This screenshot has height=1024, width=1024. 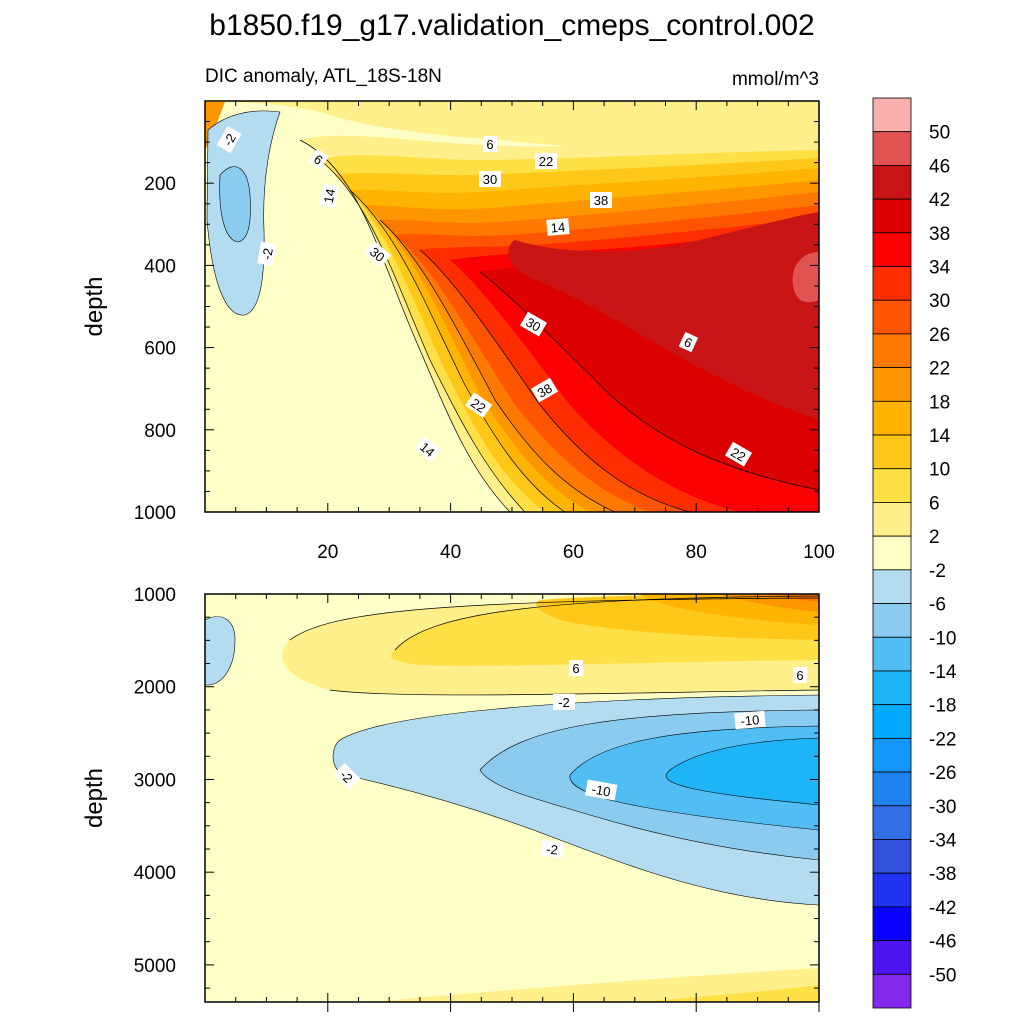 What do you see at coordinates (934, 503) in the screenshot?
I see `colorbar-label: 6` at bounding box center [934, 503].